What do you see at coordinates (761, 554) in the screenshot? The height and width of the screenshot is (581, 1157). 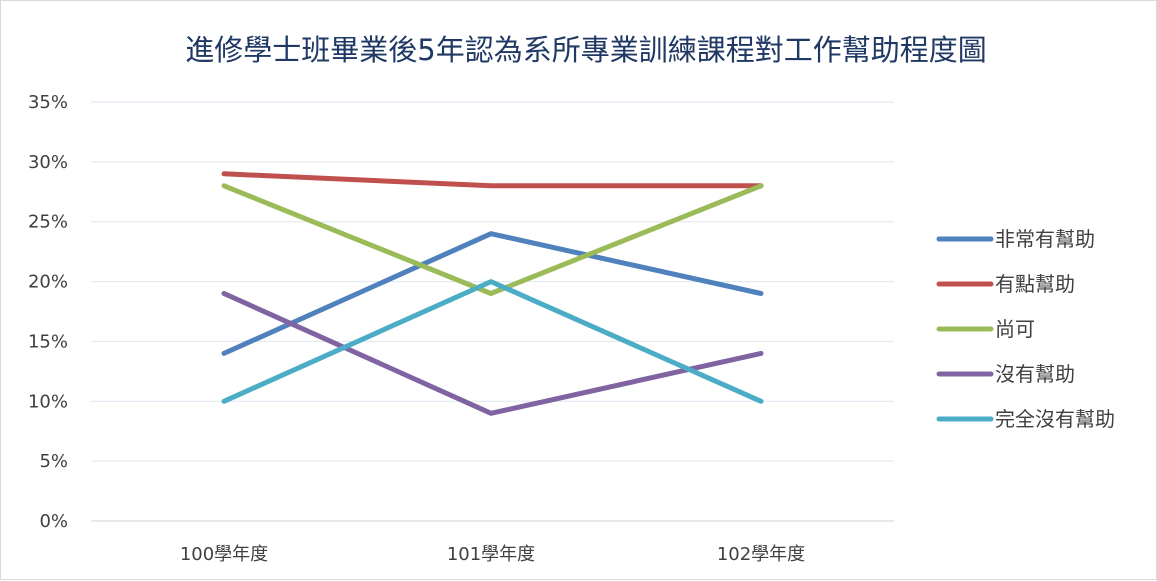 I see `x-tick-label: 102學年度` at bounding box center [761, 554].